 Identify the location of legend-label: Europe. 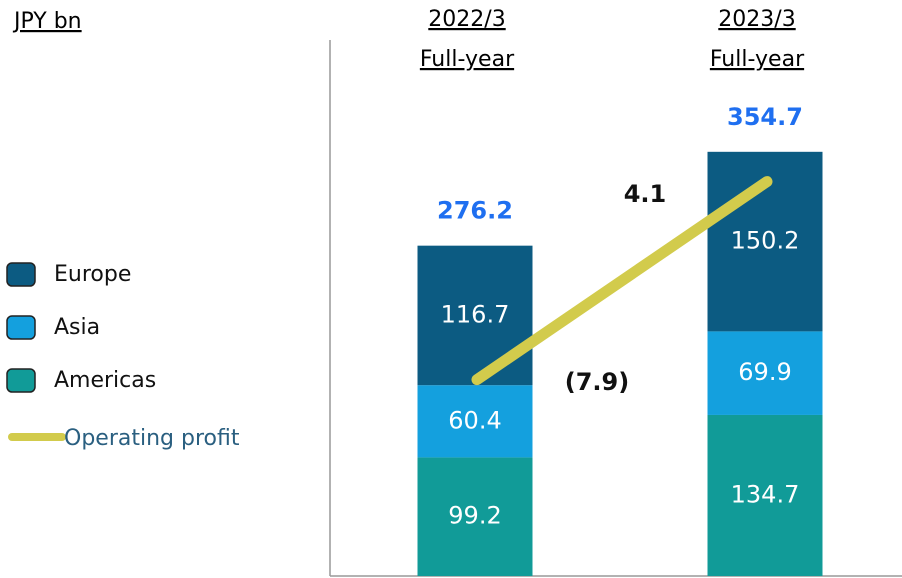
(92, 274).